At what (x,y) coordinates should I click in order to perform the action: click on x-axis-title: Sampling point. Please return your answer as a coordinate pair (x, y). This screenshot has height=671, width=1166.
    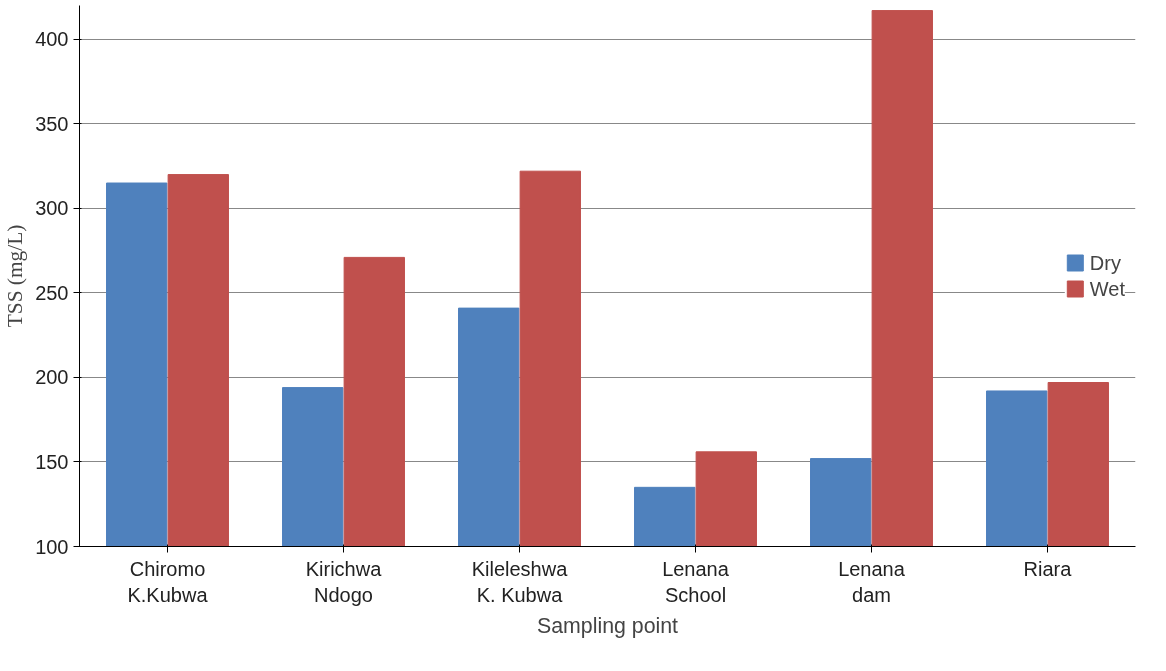
    Looking at the image, I should click on (607, 625).